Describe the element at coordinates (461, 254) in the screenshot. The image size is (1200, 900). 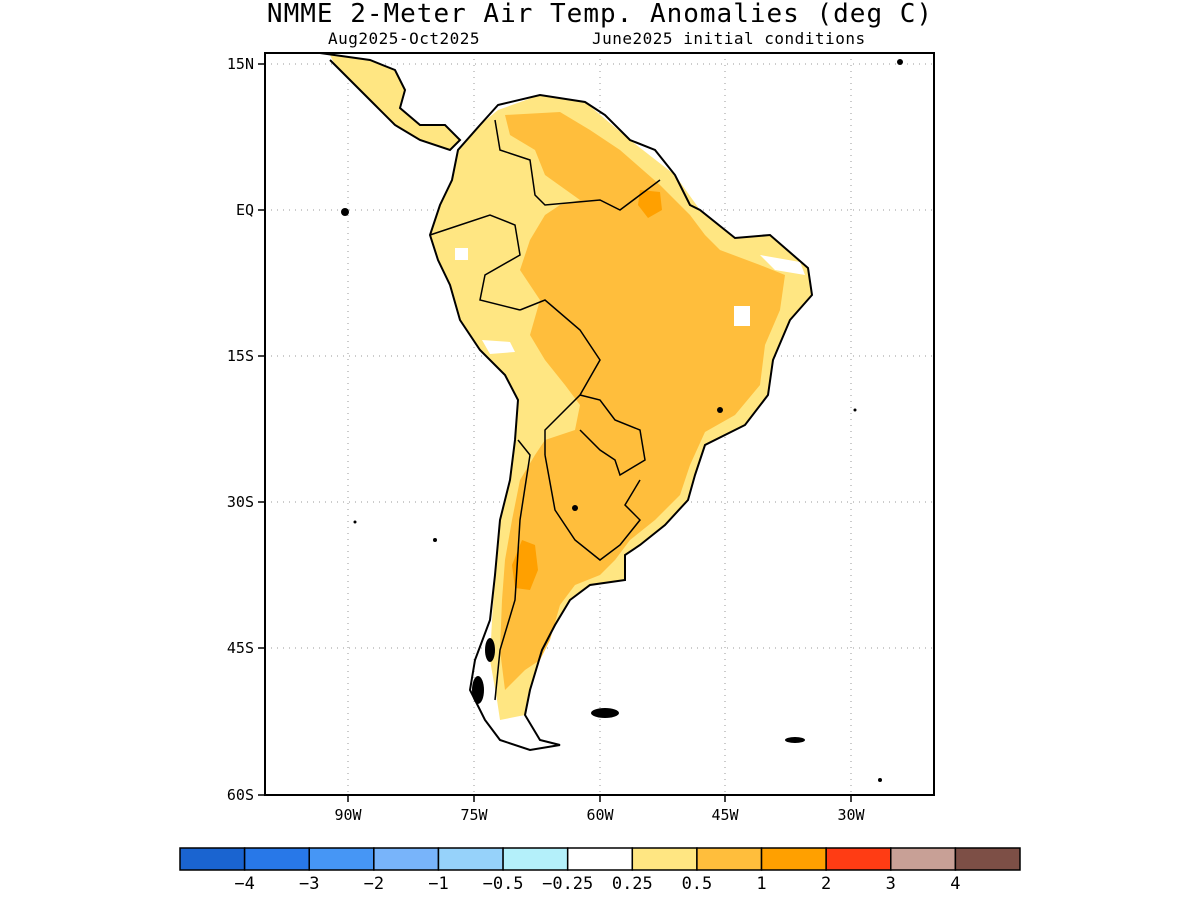
I see `near-zero-patch-ecuador` at that location.